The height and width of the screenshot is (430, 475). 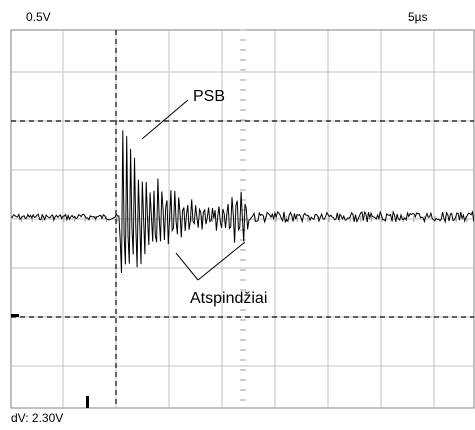 What do you see at coordinates (209, 96) in the screenshot?
I see `psb-label: PSB` at bounding box center [209, 96].